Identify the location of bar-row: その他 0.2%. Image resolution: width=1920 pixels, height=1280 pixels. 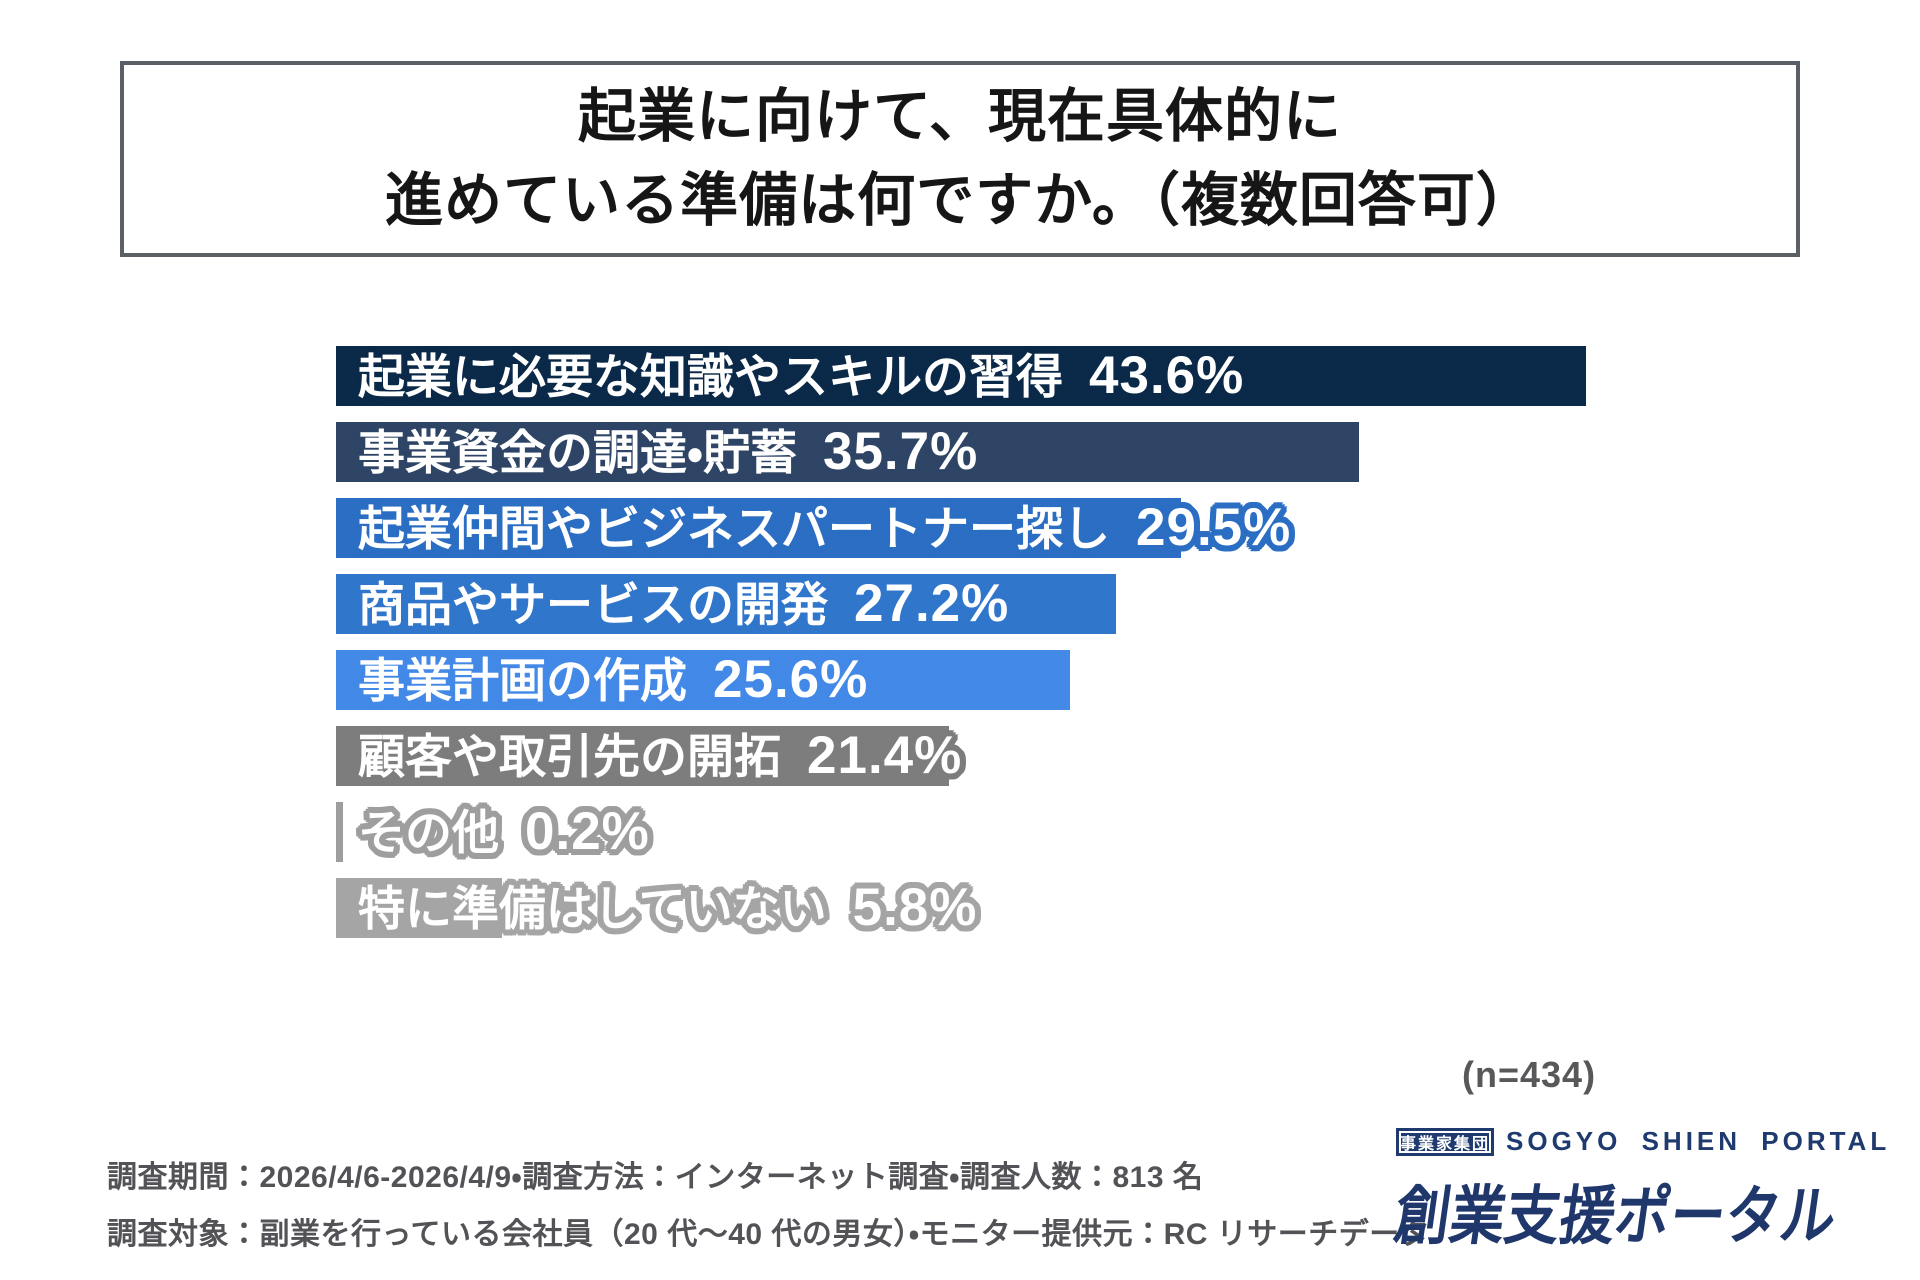
(1086, 832).